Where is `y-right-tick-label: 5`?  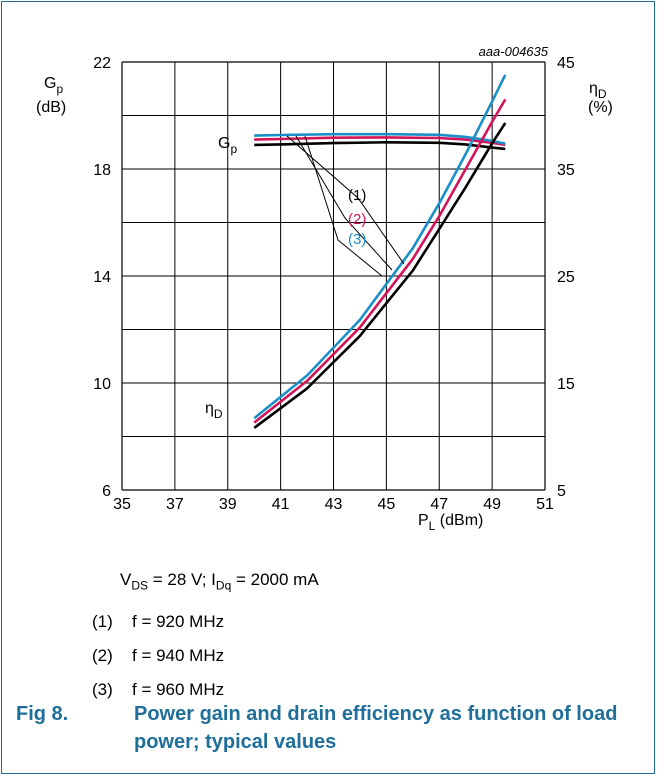
y-right-tick-label: 5 is located at coordinates (561, 491).